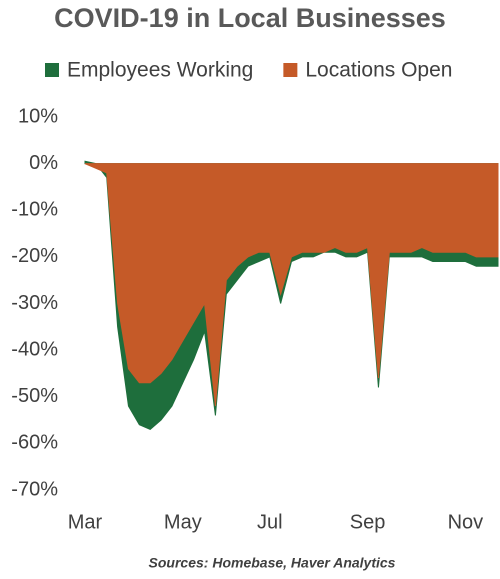  Describe the element at coordinates (466, 522) in the screenshot. I see `x-tick-label: Nov` at that location.